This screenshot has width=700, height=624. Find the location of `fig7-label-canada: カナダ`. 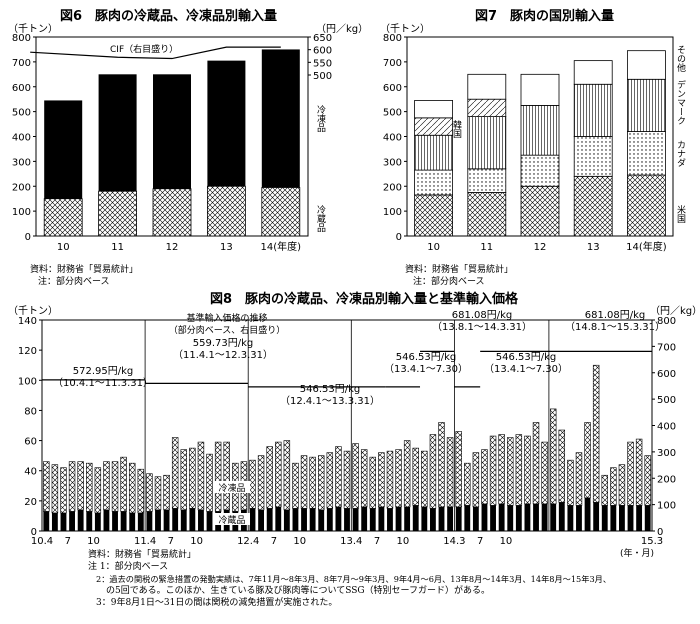

fig7-label-canada: カナダ is located at coordinates (680, 153).